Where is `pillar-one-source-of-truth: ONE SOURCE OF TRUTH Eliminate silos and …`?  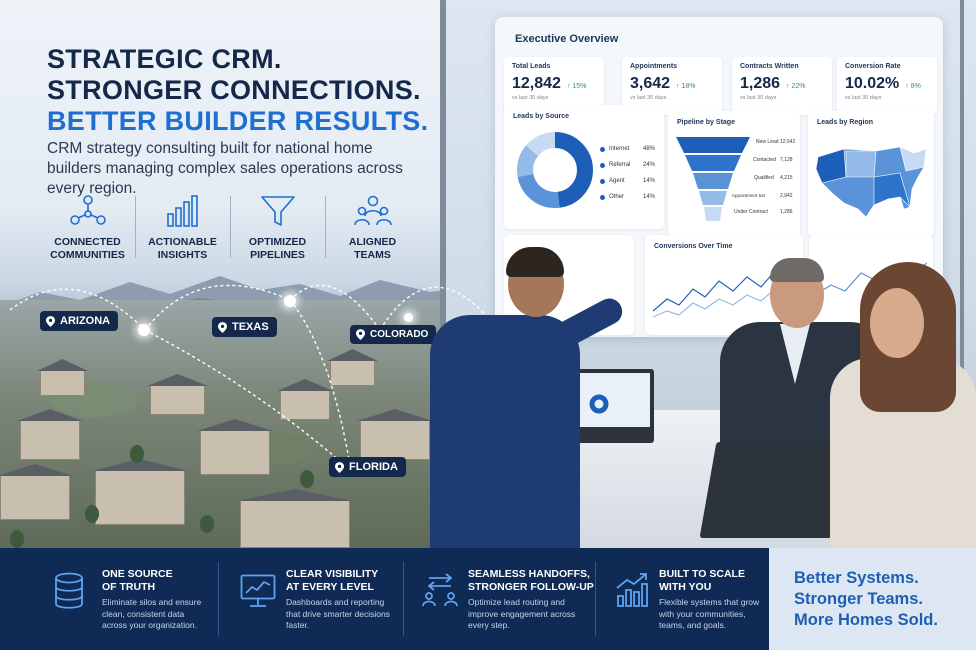 pillar-one-source-of-truth: ONE SOURCE OF TRUTH Eliminate silos and … is located at coordinates (109, 599).